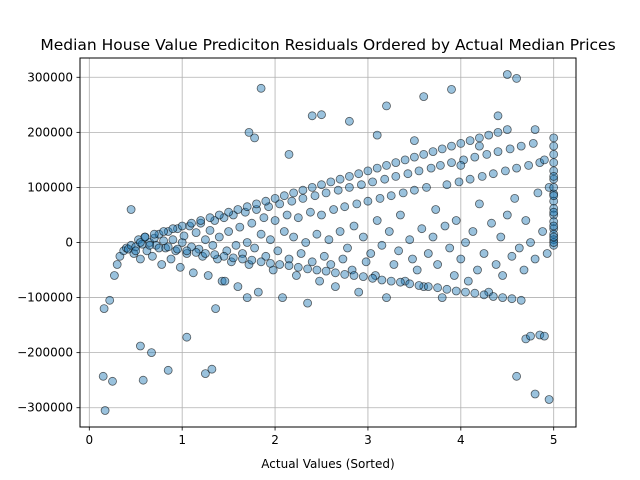 The height and width of the screenshot is (480, 640). What do you see at coordinates (321, 437) in the screenshot?
I see `x-axis-ticks: 0 1 2 3 4 5` at bounding box center [321, 437].